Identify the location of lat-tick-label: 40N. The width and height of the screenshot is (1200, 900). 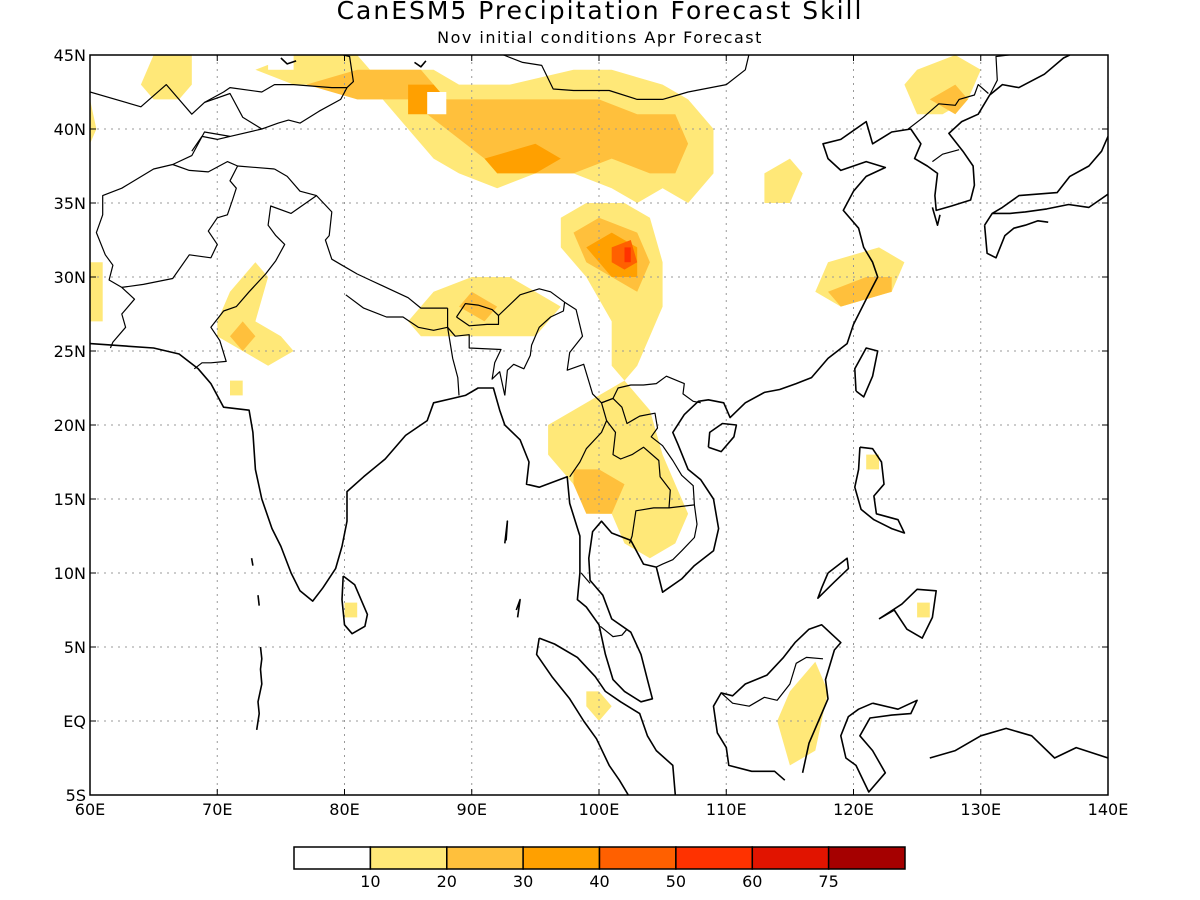
(70, 129).